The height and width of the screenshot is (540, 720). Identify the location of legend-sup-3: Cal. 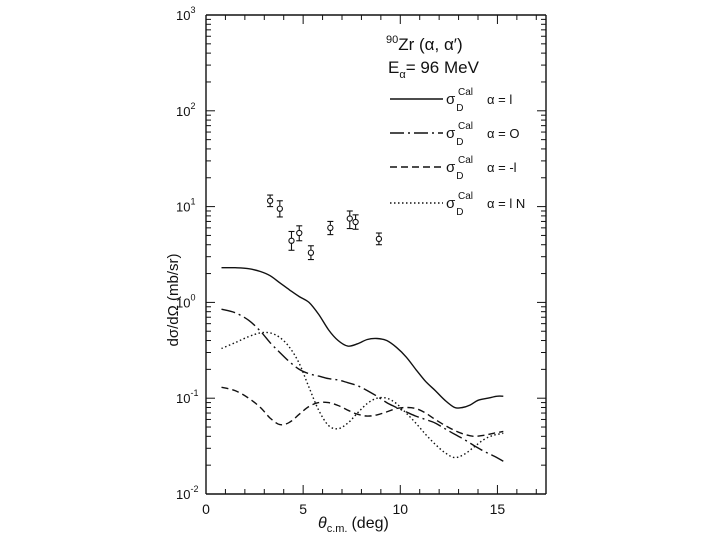
(465, 196).